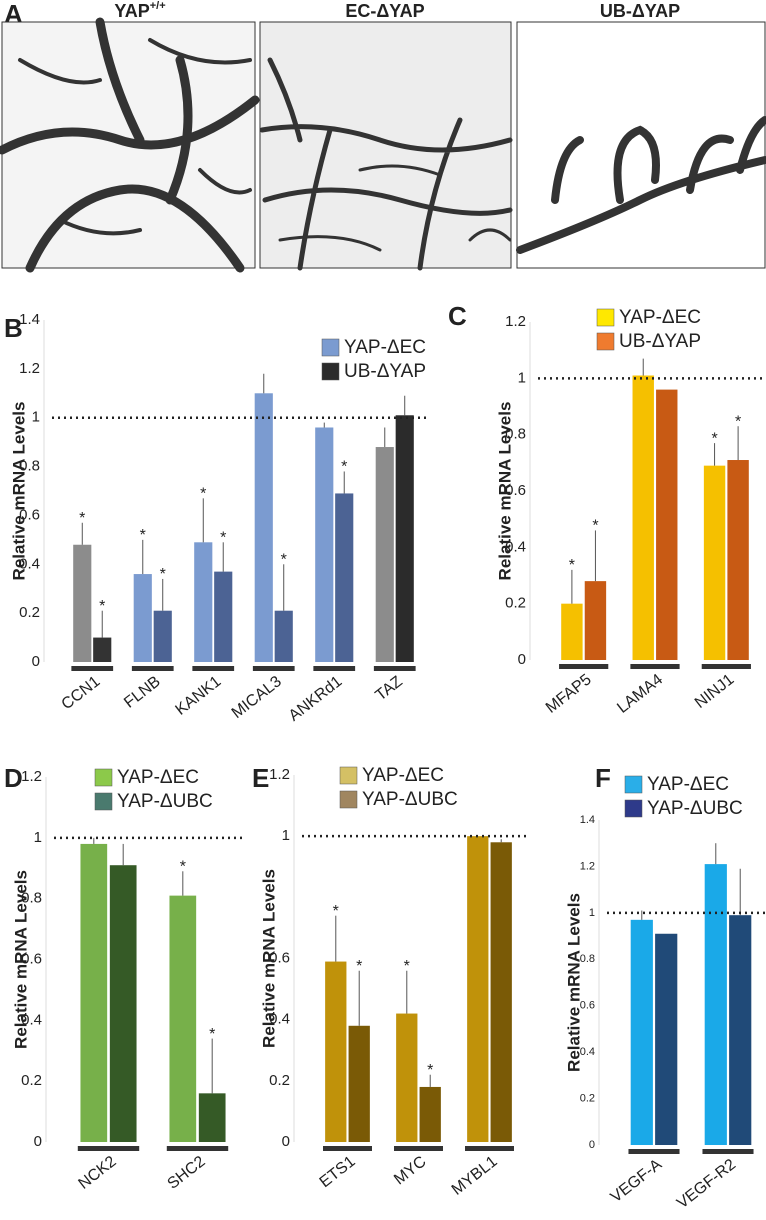 The height and width of the screenshot is (1220, 766). What do you see at coordinates (97, 1173) in the screenshot?
I see `x-tick-label: NCK2` at bounding box center [97, 1173].